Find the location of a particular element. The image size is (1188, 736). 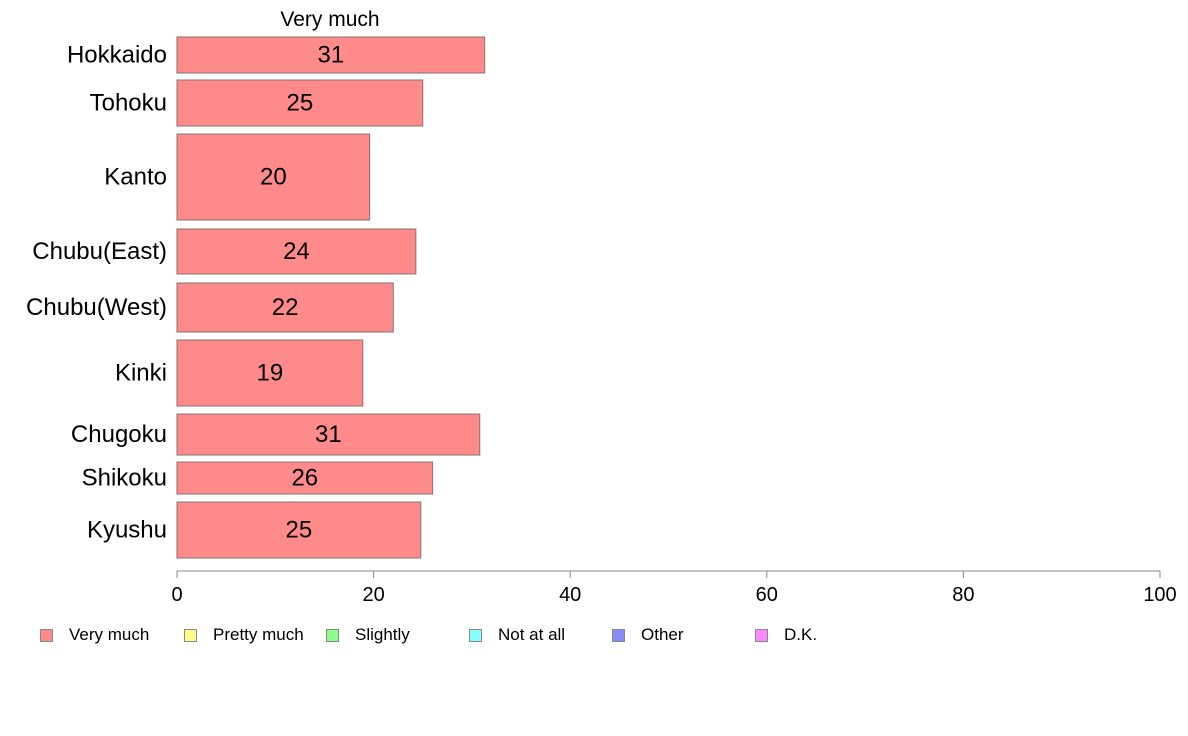

legend-label: Other is located at coordinates (662, 634).